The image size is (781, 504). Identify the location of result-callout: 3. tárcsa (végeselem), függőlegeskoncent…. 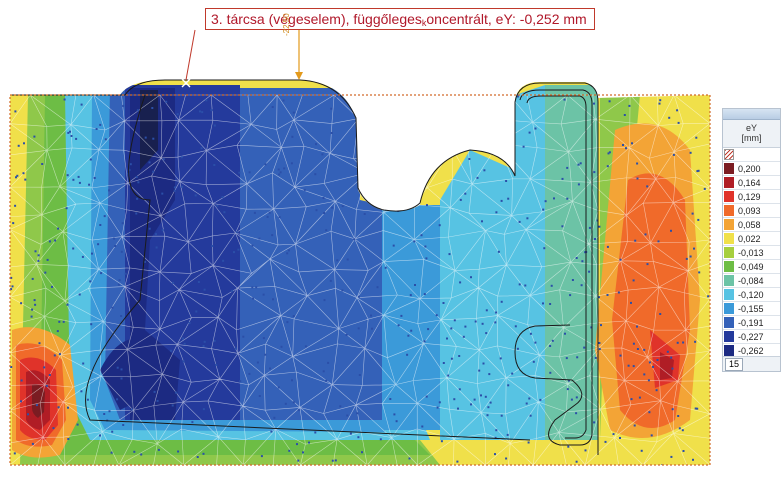
(400, 19).